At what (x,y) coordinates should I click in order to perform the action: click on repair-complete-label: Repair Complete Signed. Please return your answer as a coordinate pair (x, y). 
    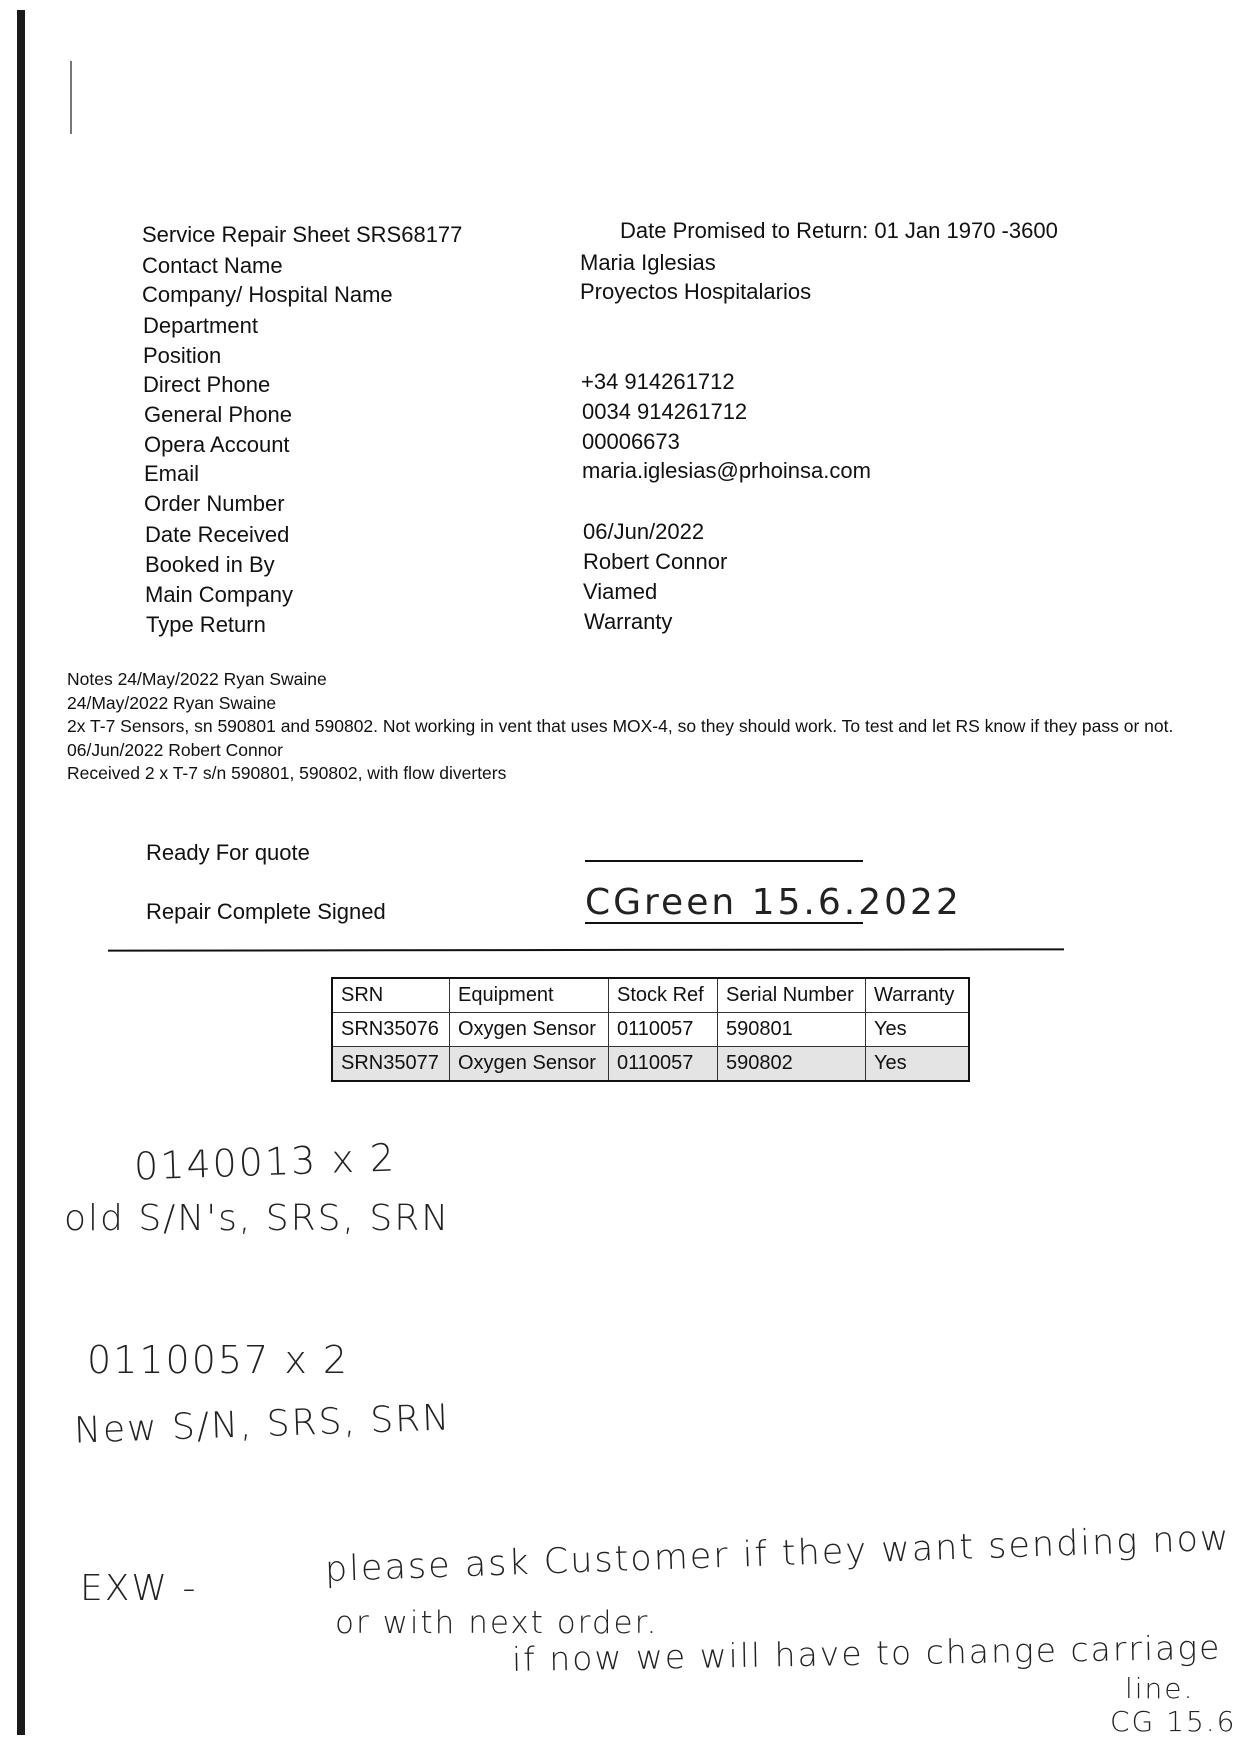
    Looking at the image, I should click on (266, 911).